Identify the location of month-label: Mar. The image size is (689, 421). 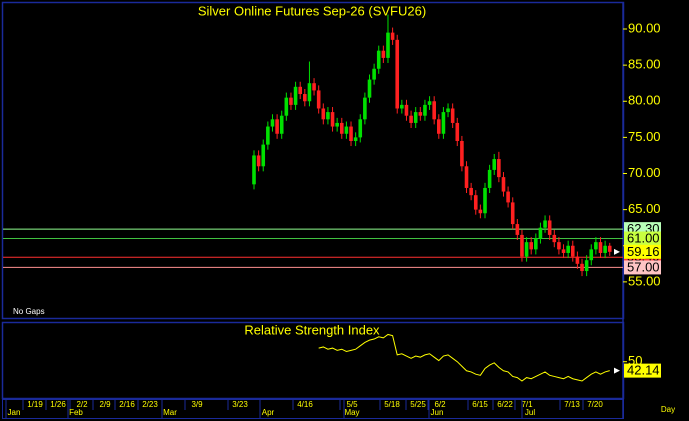
(170, 412).